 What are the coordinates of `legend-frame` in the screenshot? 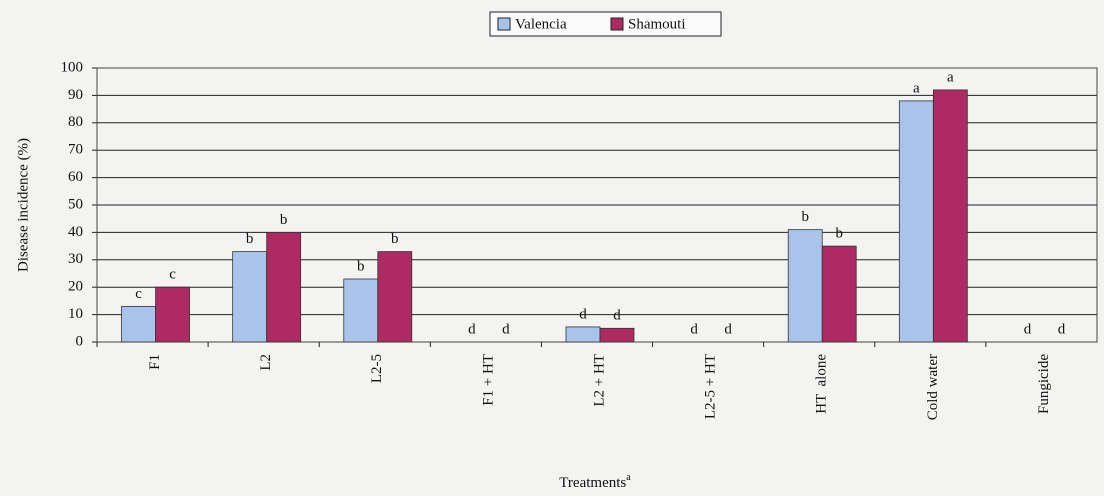 It's located at (605, 24).